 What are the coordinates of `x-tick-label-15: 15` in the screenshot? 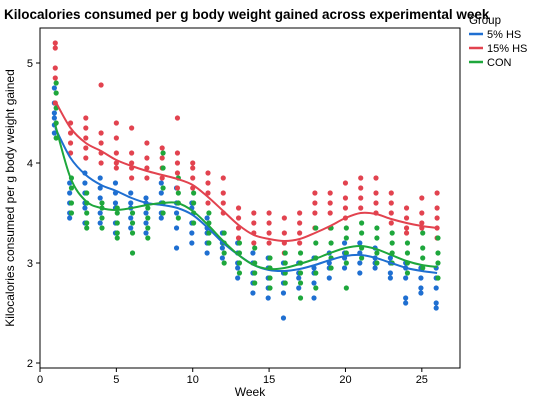 It's located at (269, 380).